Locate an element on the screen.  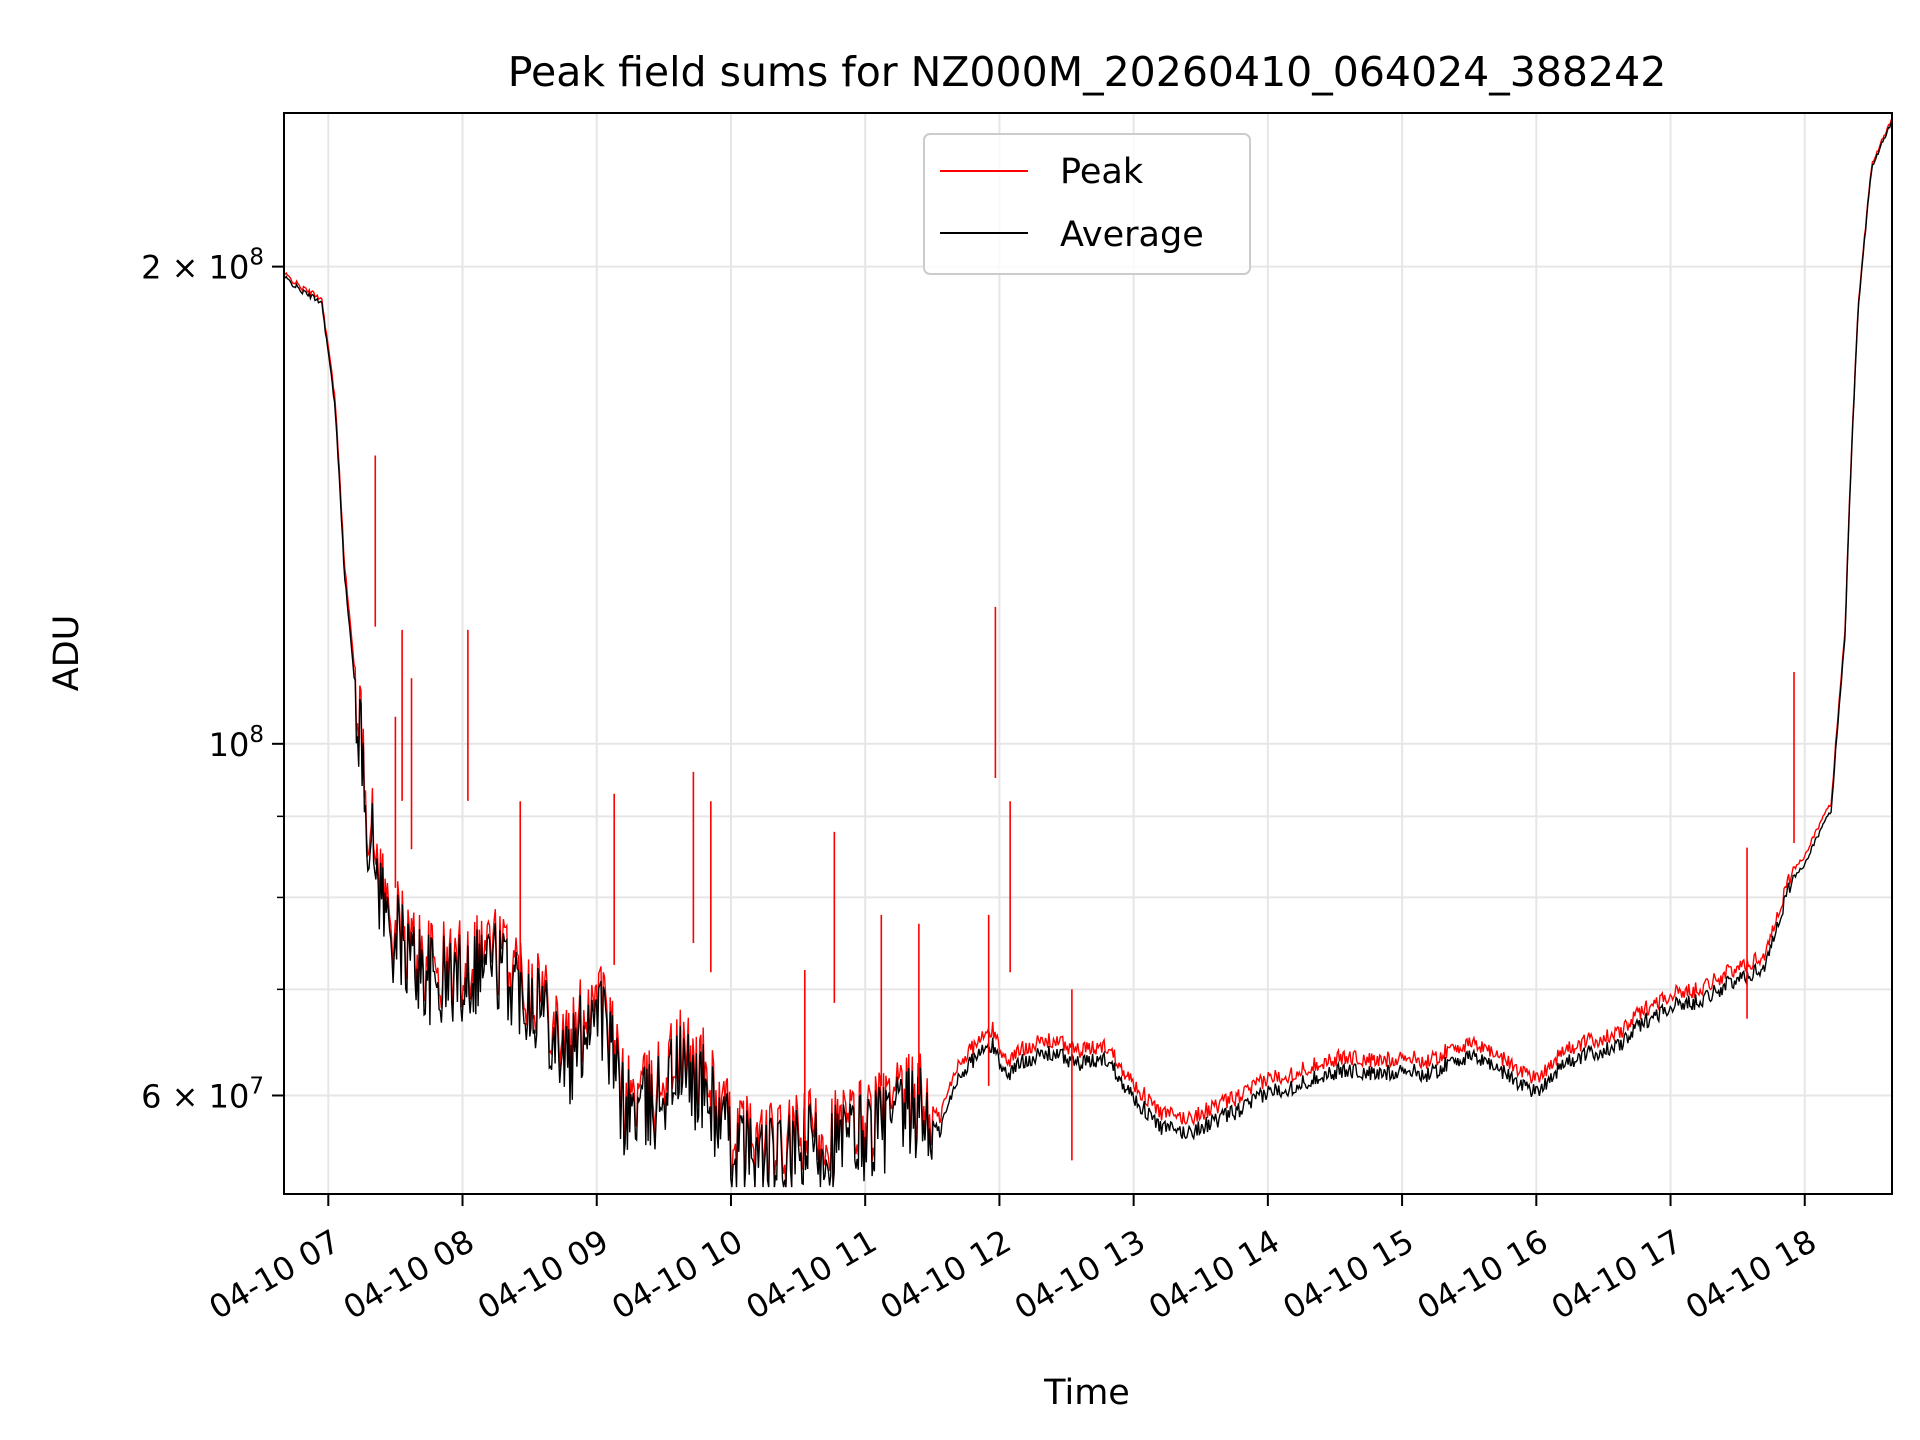
y-tick-label: 2 × 108 is located at coordinates (202, 266).